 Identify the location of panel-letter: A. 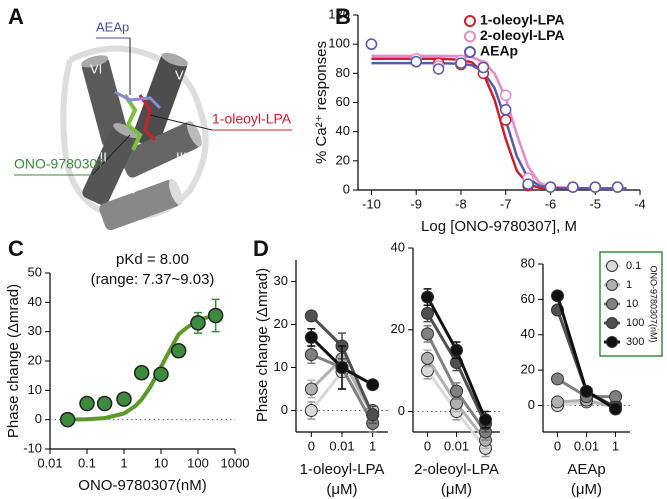
(16, 16).